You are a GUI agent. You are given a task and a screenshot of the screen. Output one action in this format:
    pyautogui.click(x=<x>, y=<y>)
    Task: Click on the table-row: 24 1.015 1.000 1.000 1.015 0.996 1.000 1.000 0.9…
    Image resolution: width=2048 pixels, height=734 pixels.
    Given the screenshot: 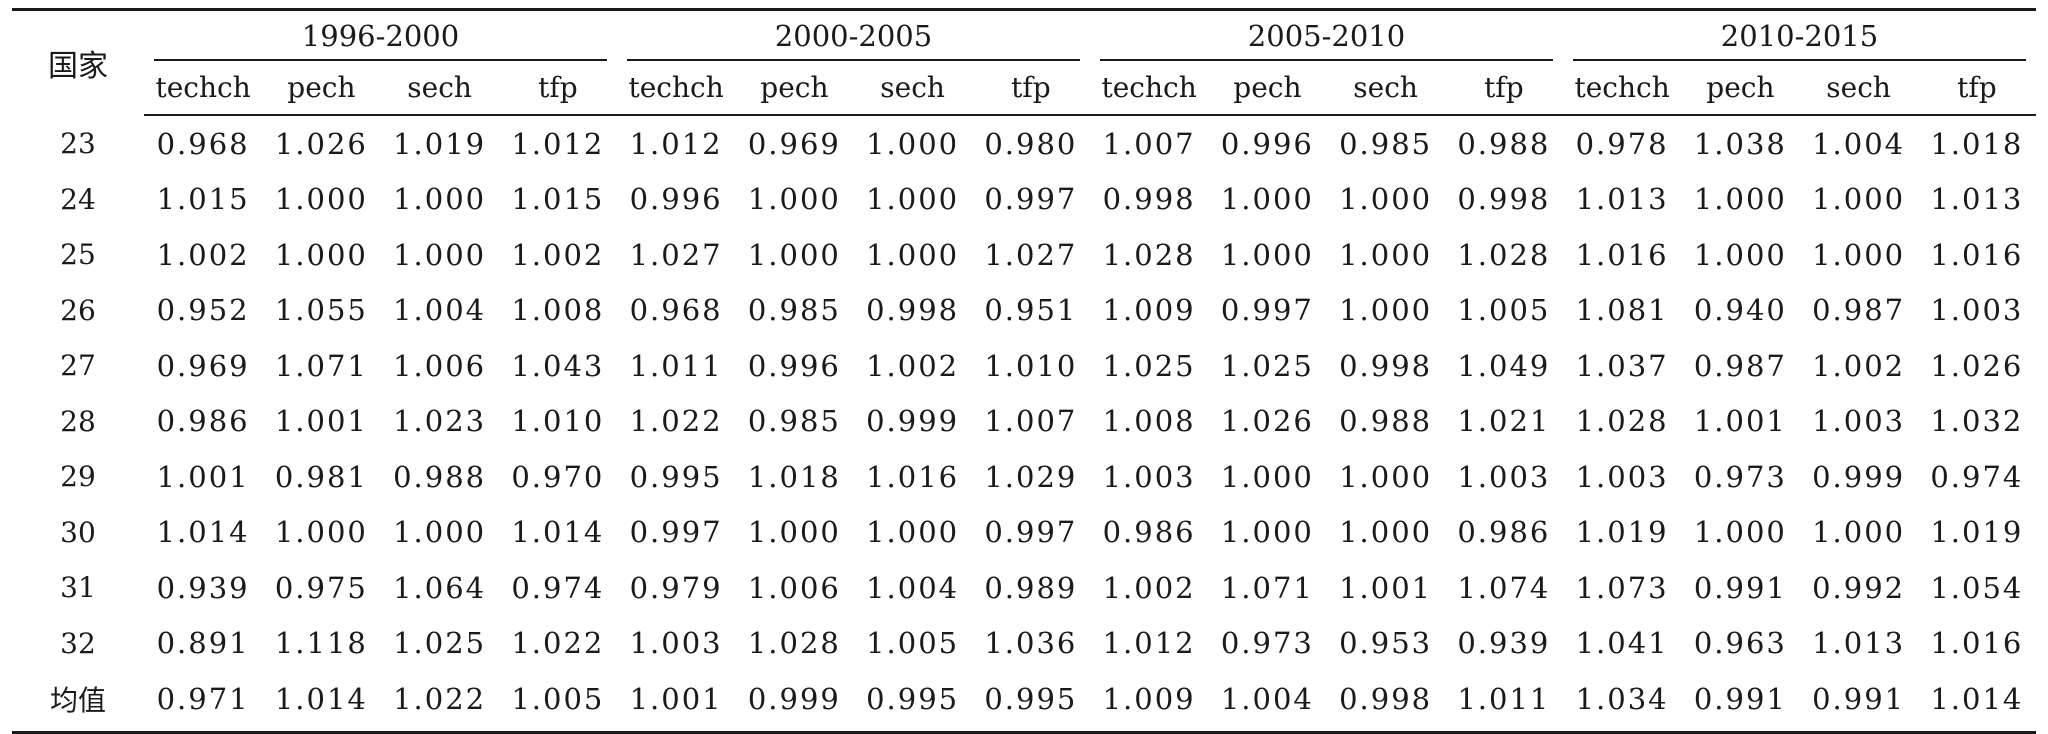 What is the action you would take?
    pyautogui.click(x=1024, y=200)
    